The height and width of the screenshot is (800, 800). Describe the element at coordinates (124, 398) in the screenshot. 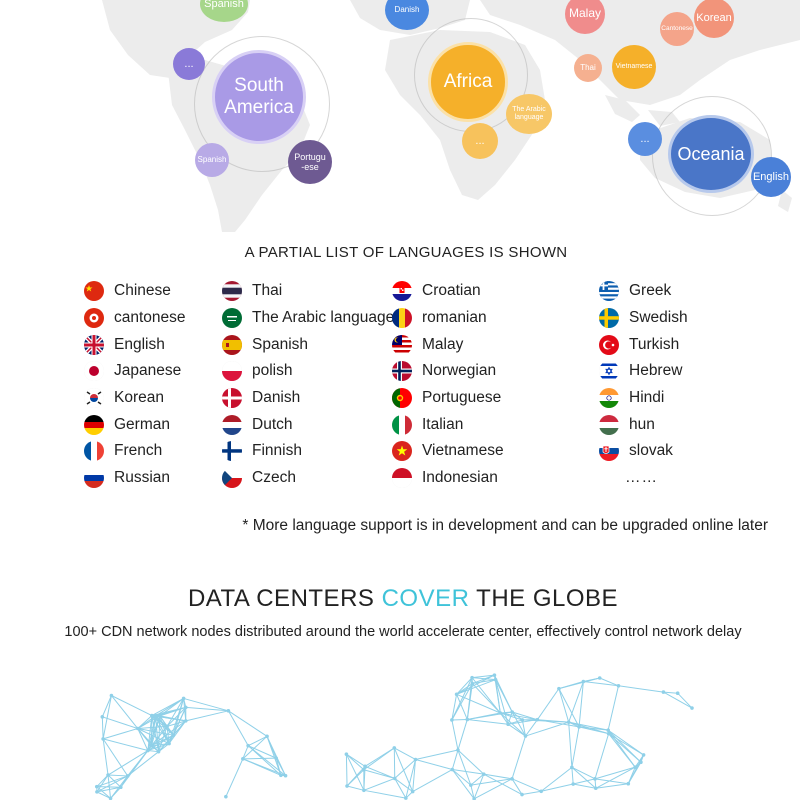

I see `language-item: Korean` at that location.